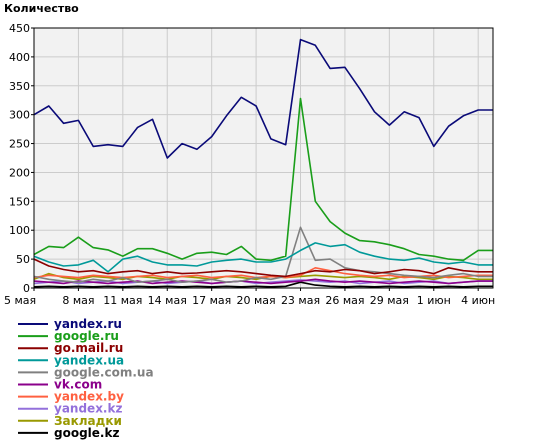 Image resolution: width=550 pixels, height=446 pixels. Describe the element at coordinates (26, 288) in the screenshot. I see `y-tick-label: 0` at that location.